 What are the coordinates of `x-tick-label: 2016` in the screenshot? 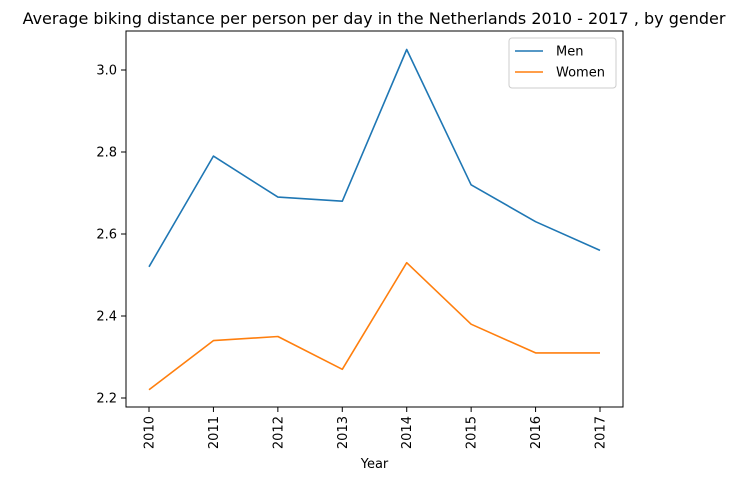 It's located at (536, 432).